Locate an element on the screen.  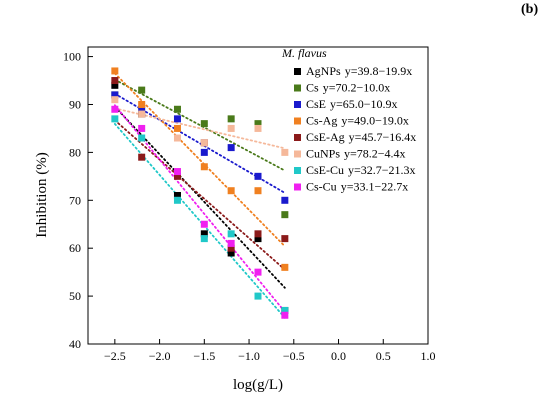
y-tick-label: 100 is located at coordinates (72, 57).